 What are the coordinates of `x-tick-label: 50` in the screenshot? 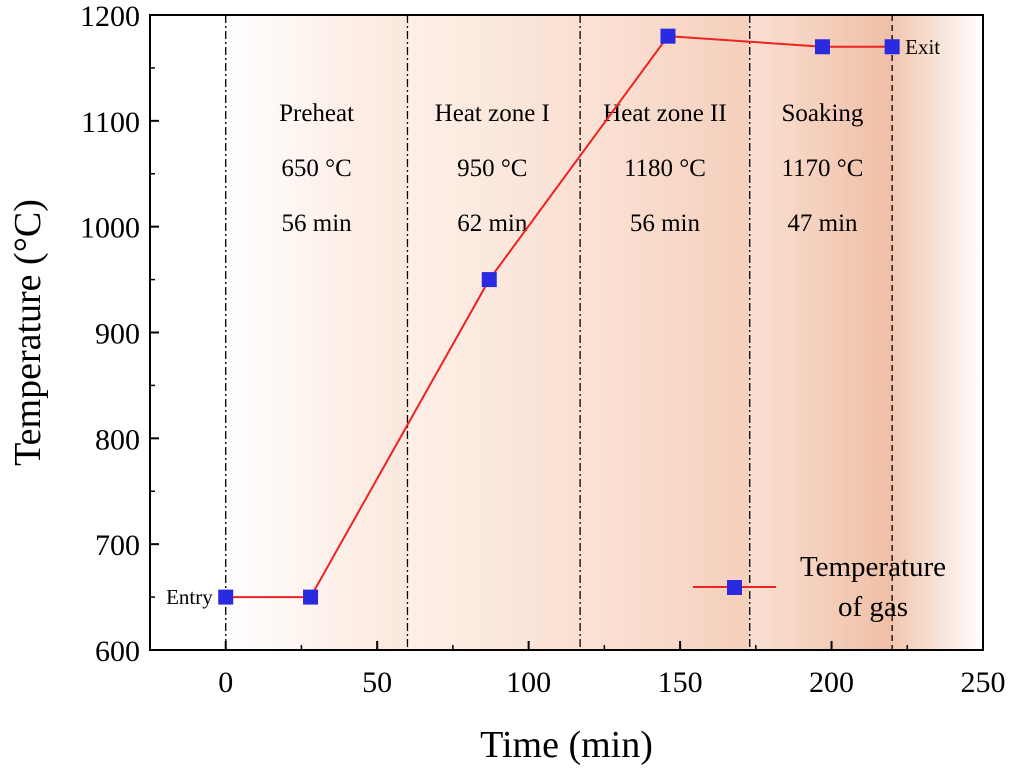 It's located at (377, 682).